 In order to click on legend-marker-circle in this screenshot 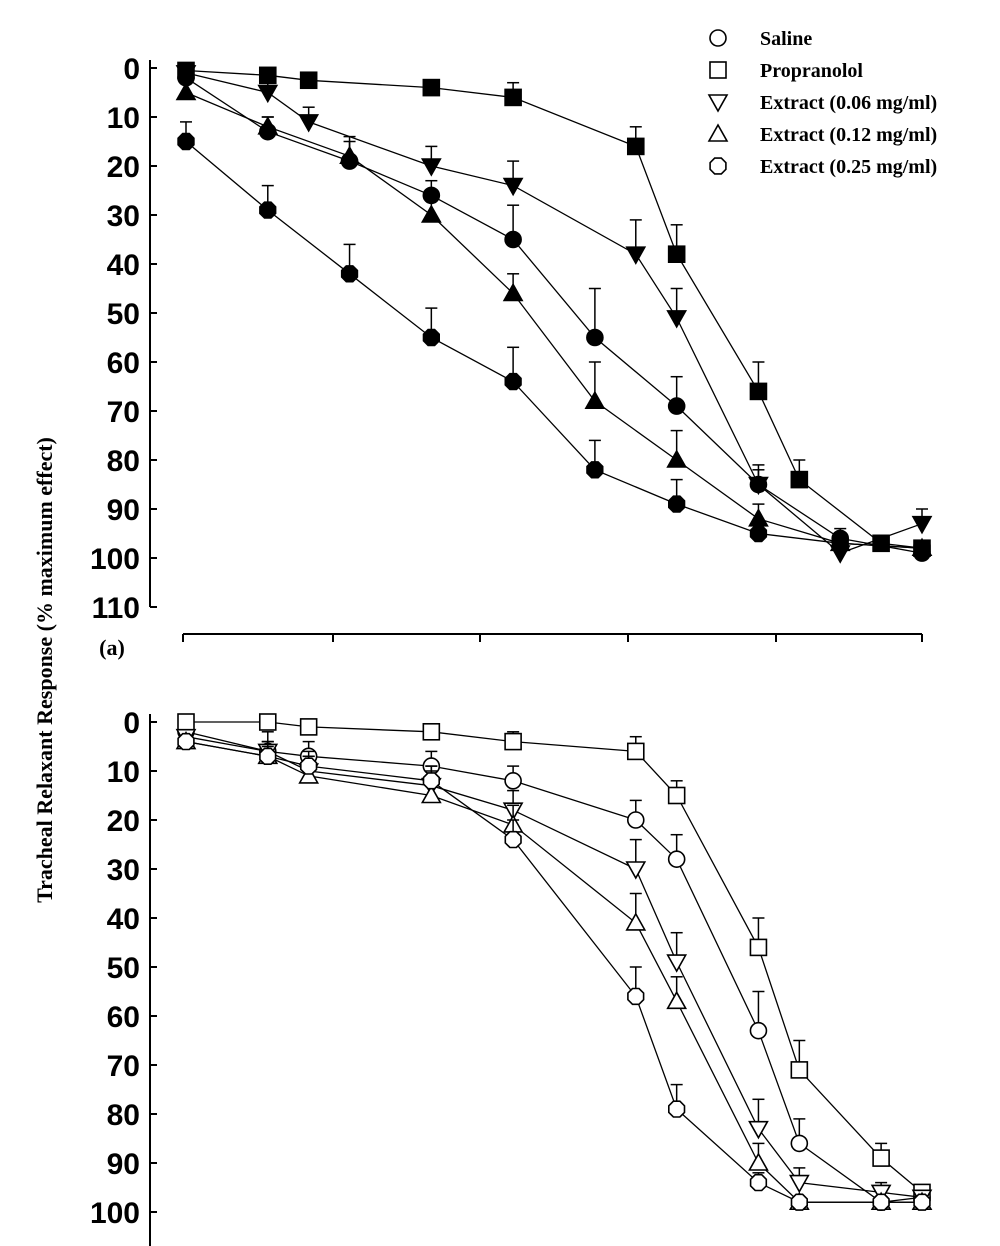, I will do `click(718, 38)`.